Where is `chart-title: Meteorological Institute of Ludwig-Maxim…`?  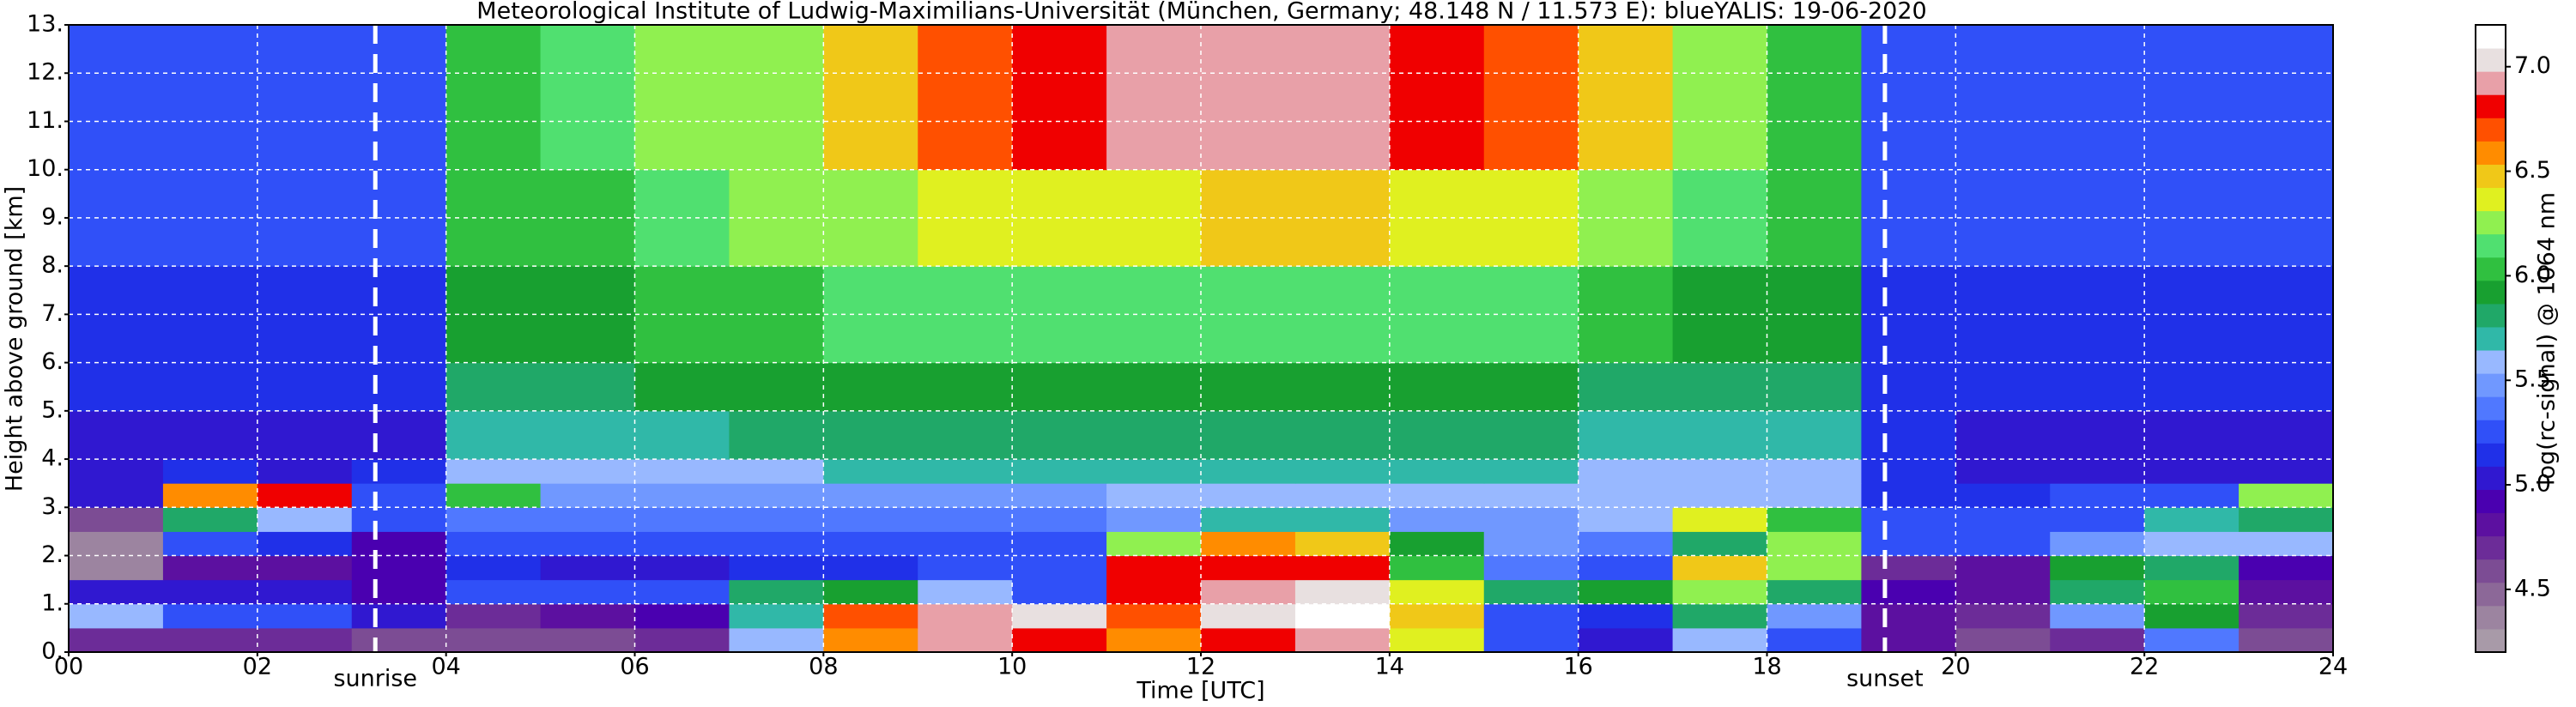
chart-title: Meteorological Institute of Ludwig-Maxim… is located at coordinates (1201, 12).